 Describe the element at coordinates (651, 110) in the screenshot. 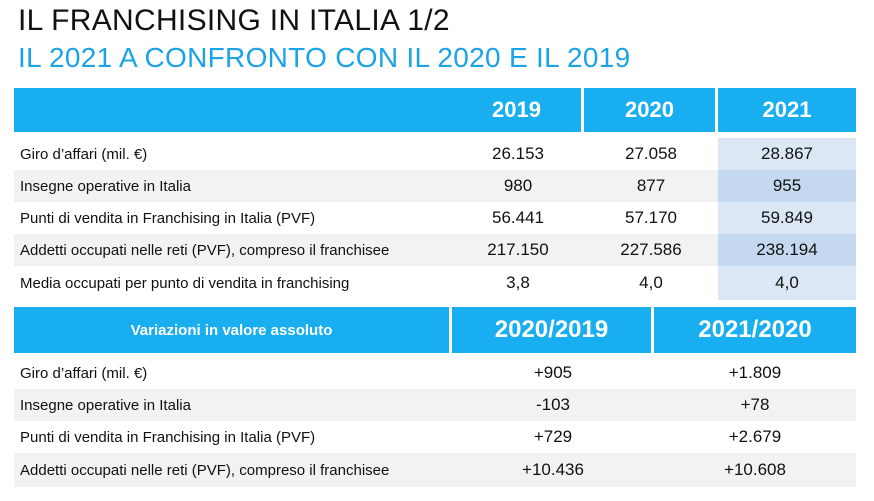

I see `header-year-2020: 2020` at that location.